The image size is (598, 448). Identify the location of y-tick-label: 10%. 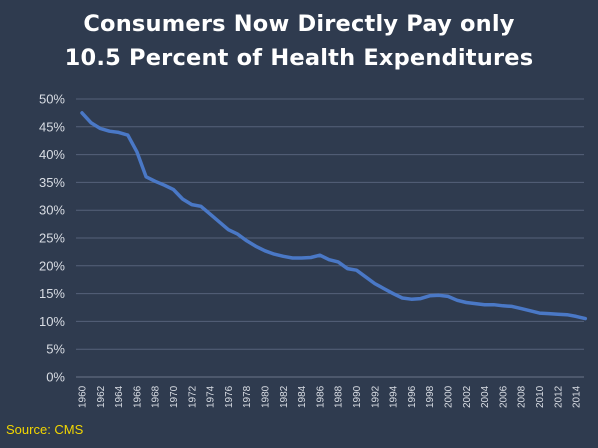
(52, 321).